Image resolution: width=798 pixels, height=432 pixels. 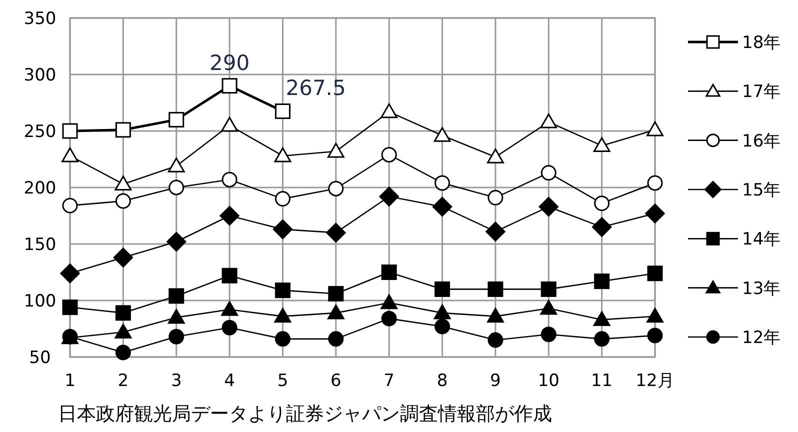 I want to click on legend-label: 15年, so click(x=761, y=190).